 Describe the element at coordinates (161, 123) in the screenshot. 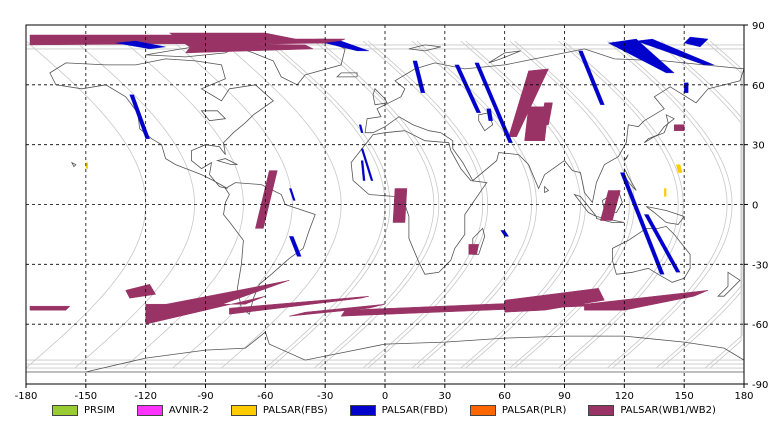

I see `coastline-north-america` at that location.